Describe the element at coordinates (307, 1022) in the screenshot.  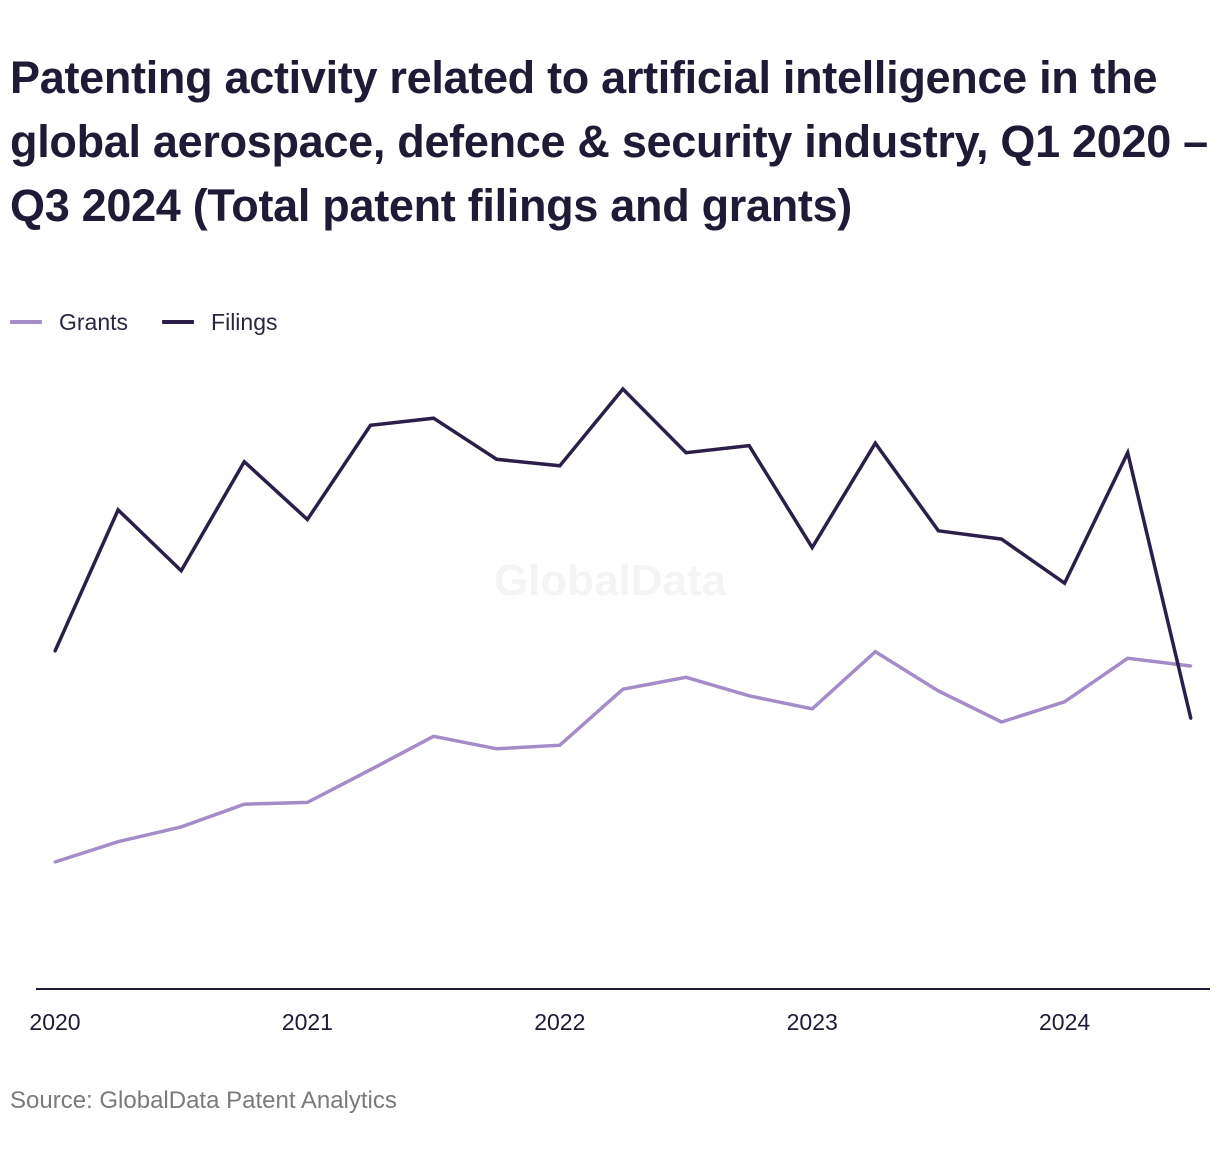
I see `x-tick-label: 2021` at that location.